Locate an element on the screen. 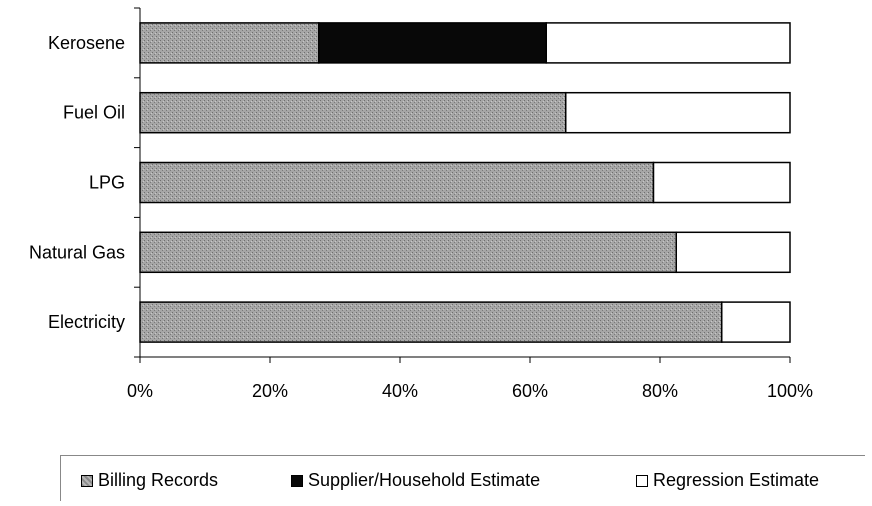 The width and height of the screenshot is (872, 506). bar-fuel-oil-regression-estimate is located at coordinates (678, 112).